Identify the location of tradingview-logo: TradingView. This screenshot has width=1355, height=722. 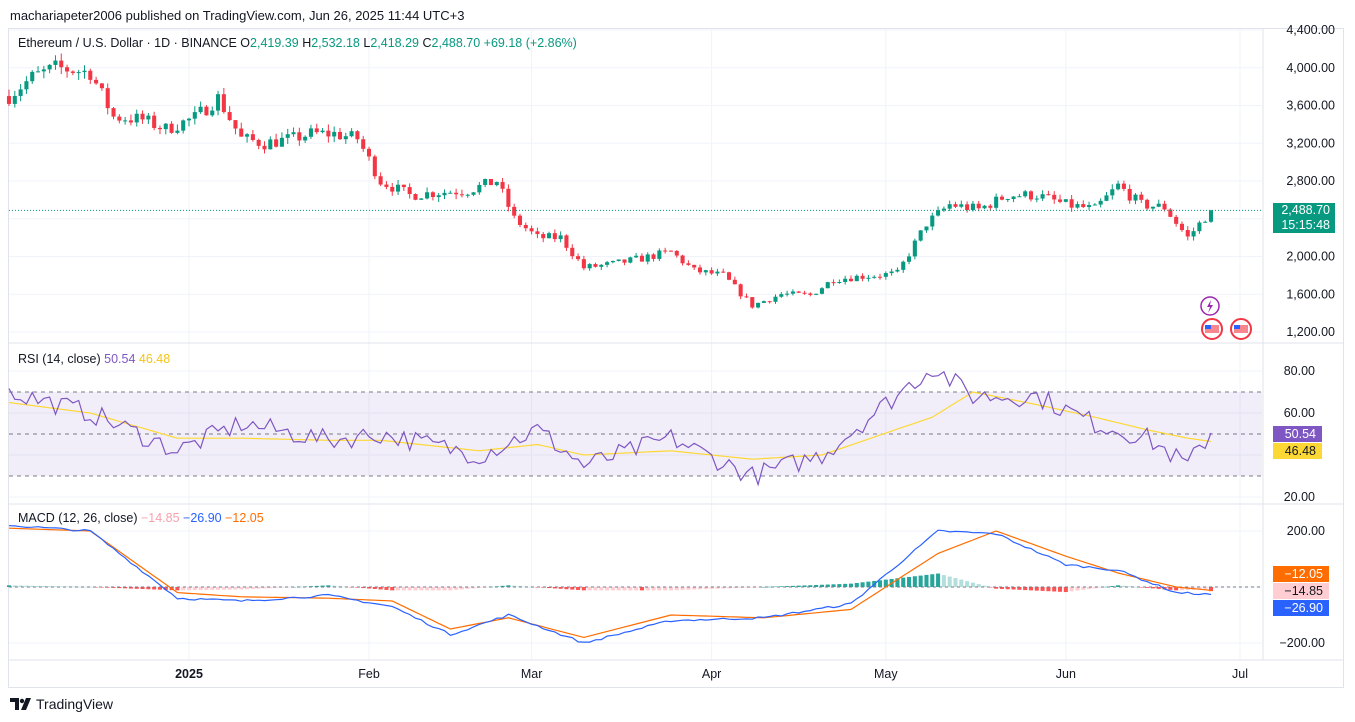
(61, 704).